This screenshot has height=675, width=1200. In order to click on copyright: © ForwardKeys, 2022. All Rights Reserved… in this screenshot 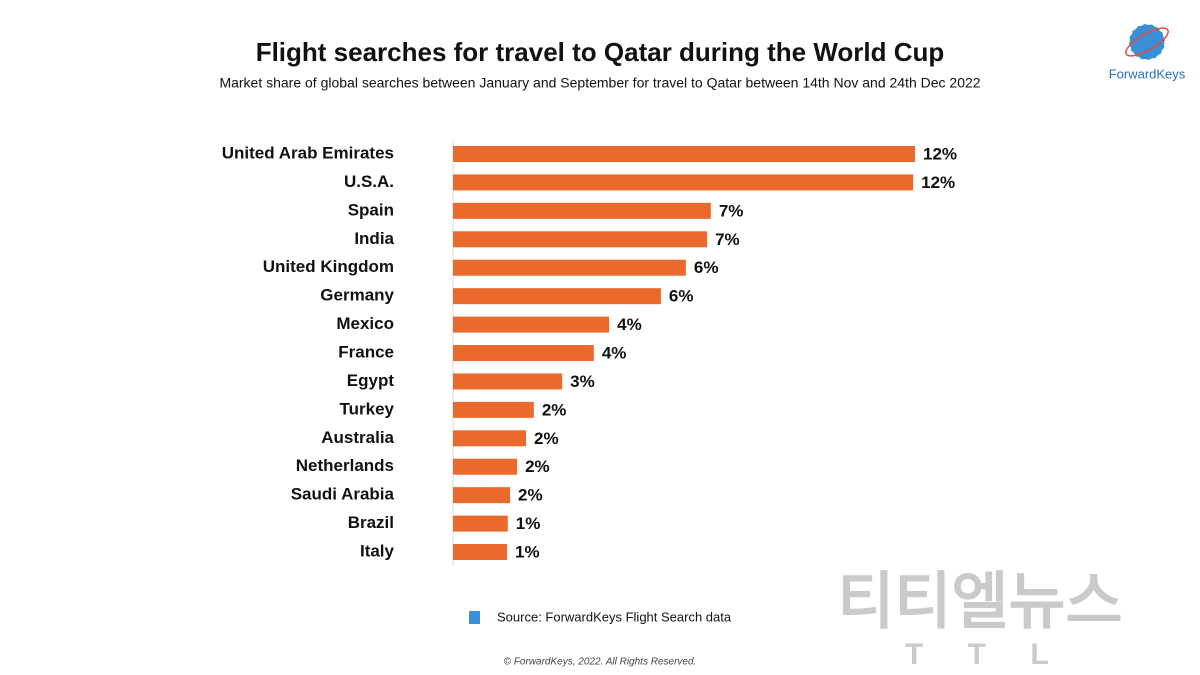, I will do `click(600, 662)`.